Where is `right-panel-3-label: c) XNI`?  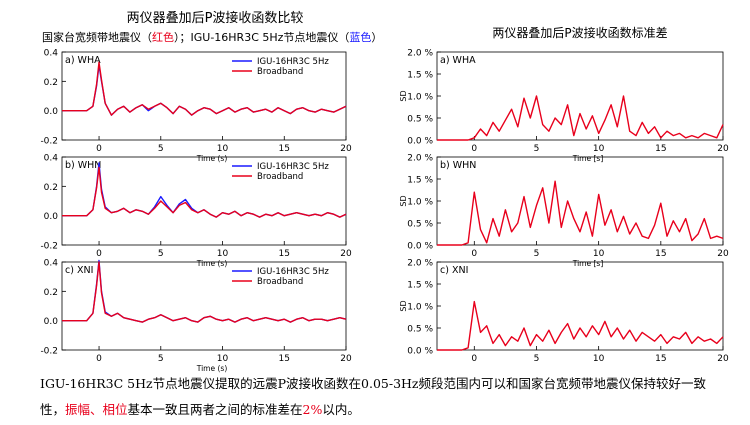
right-panel-3-label: c) XNI is located at coordinates (454, 270).